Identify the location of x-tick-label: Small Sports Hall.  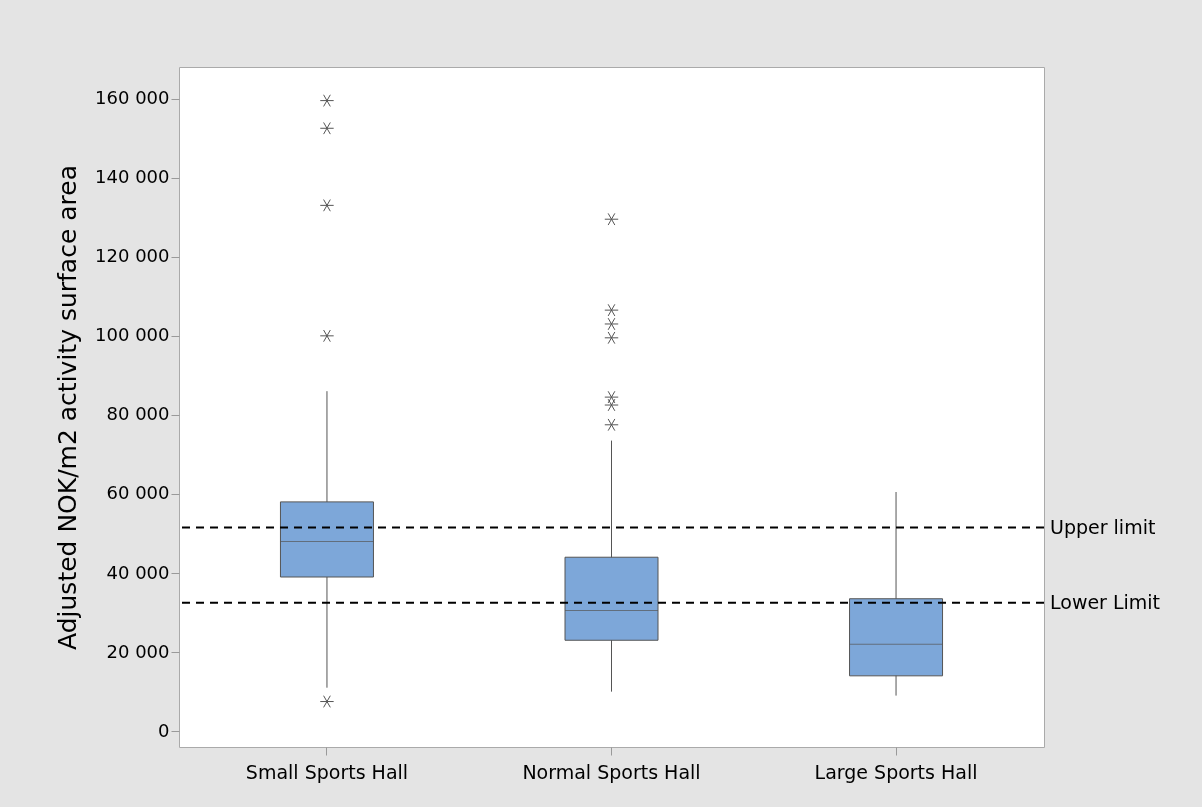
(327, 771).